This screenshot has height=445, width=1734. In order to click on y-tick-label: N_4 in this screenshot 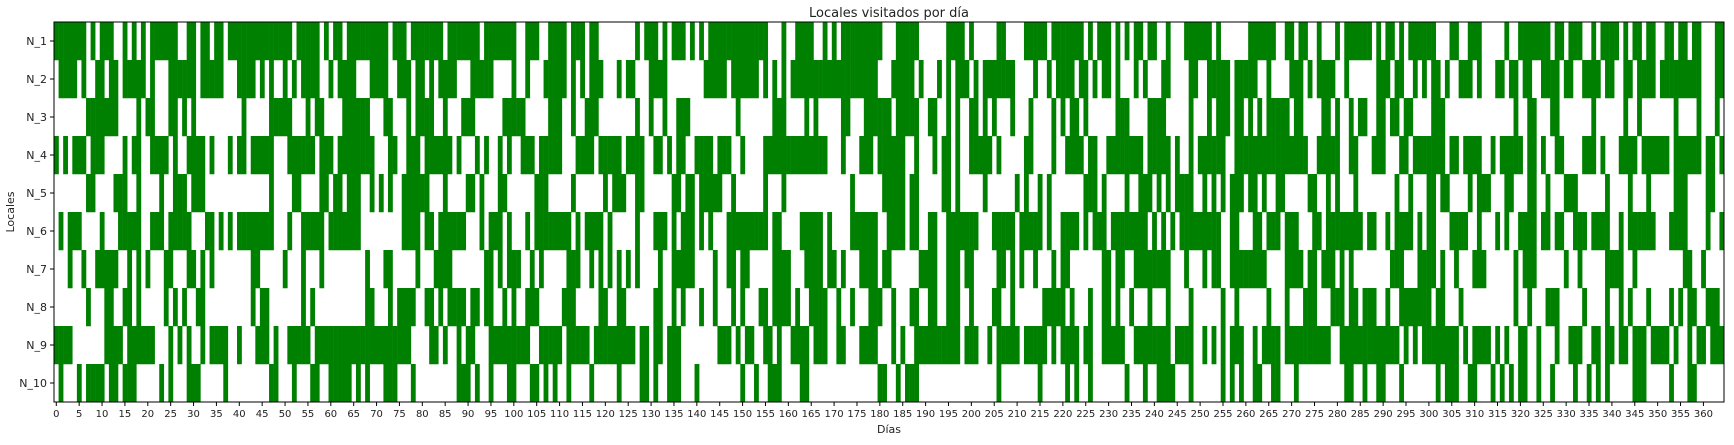, I will do `click(36, 155)`.